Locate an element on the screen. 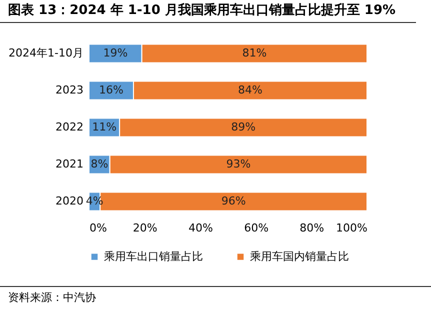  data-label: 93% is located at coordinates (238, 164).